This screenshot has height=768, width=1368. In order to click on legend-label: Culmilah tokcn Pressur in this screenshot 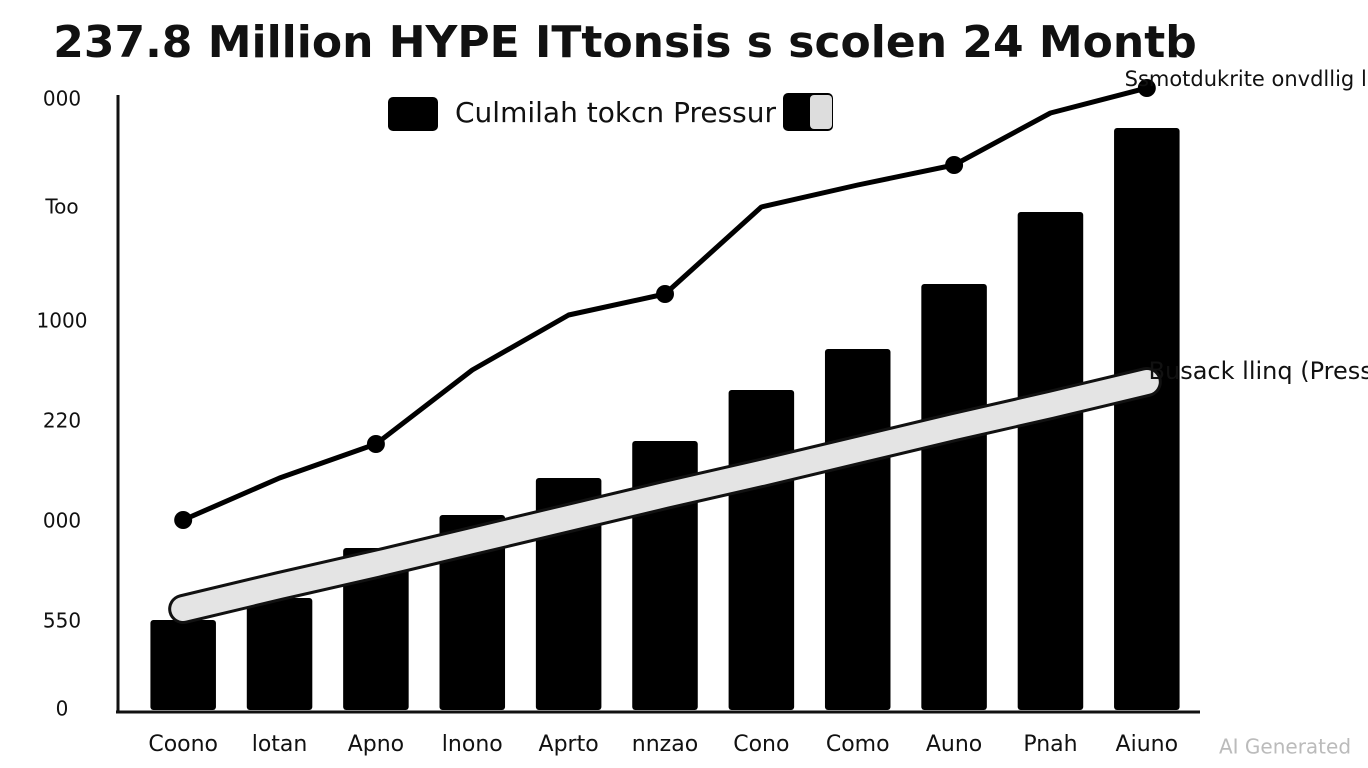, I will do `click(616, 112)`.